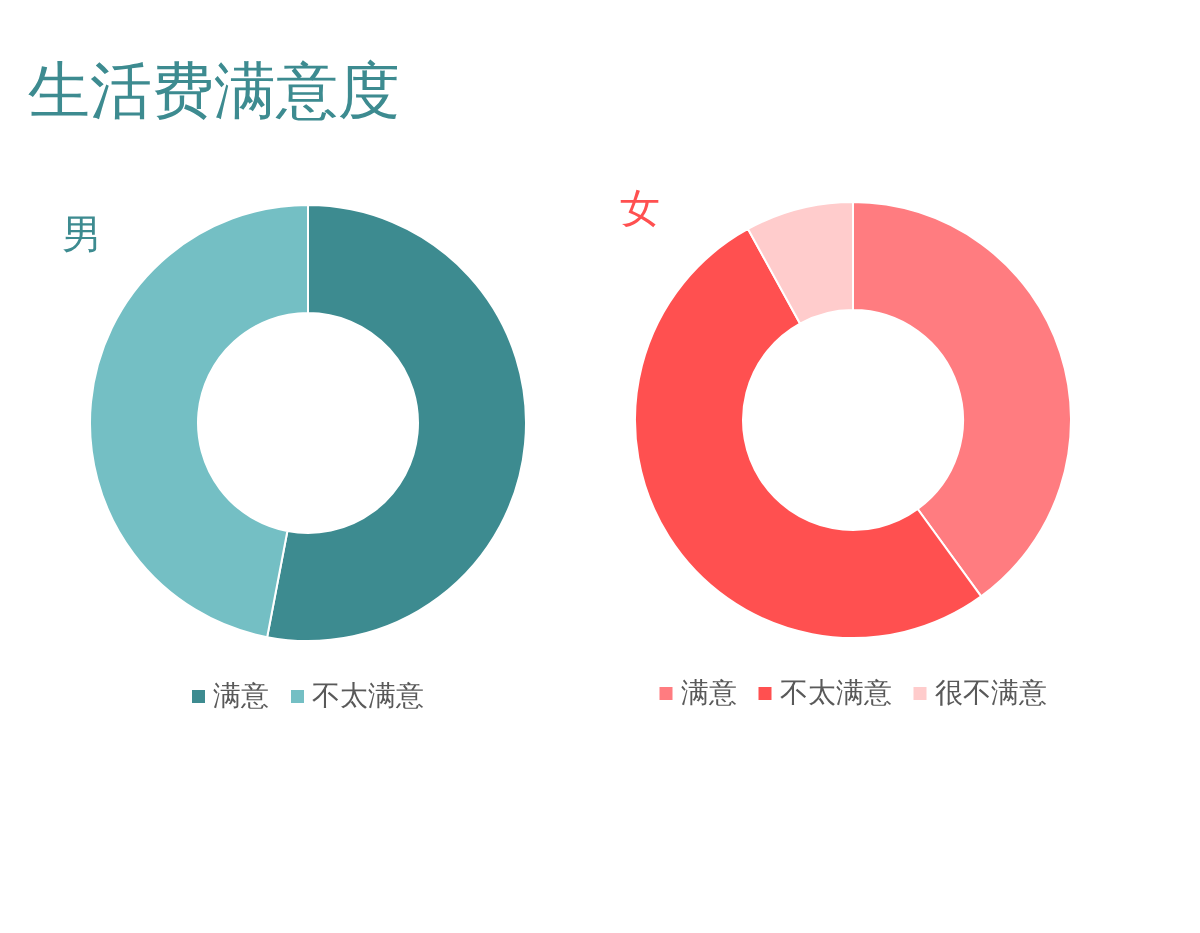 The height and width of the screenshot is (933, 1200). I want to click on chart-subtitle: 男, so click(82, 234).